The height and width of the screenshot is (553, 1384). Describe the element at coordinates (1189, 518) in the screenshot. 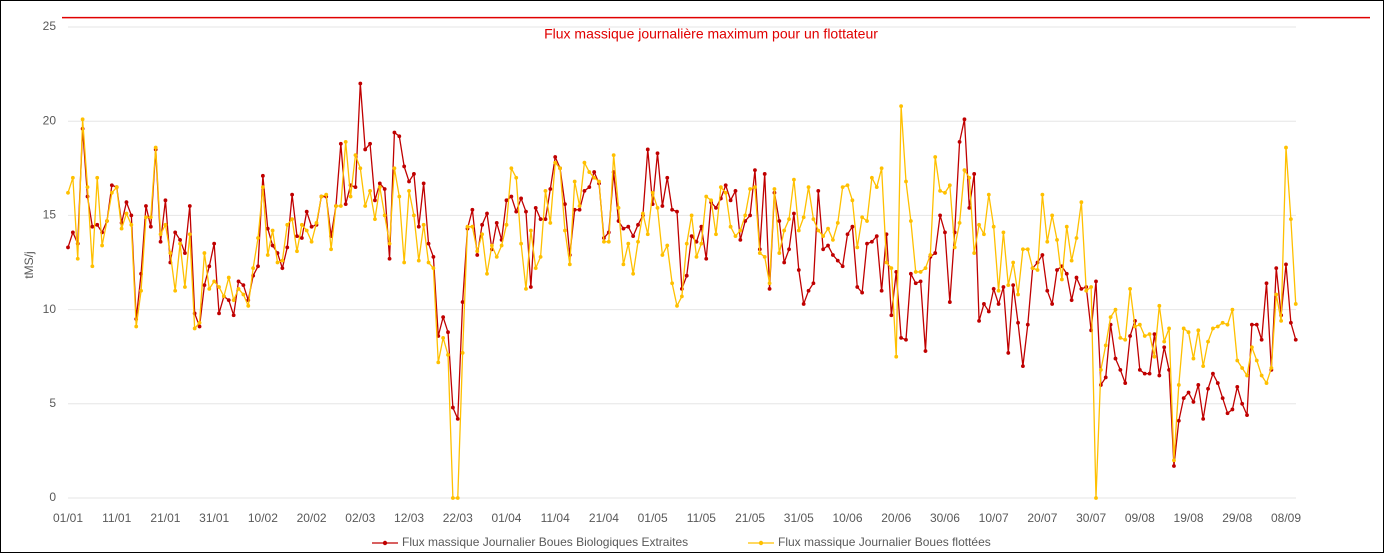

I see `x-tick-label: 19/08` at that location.